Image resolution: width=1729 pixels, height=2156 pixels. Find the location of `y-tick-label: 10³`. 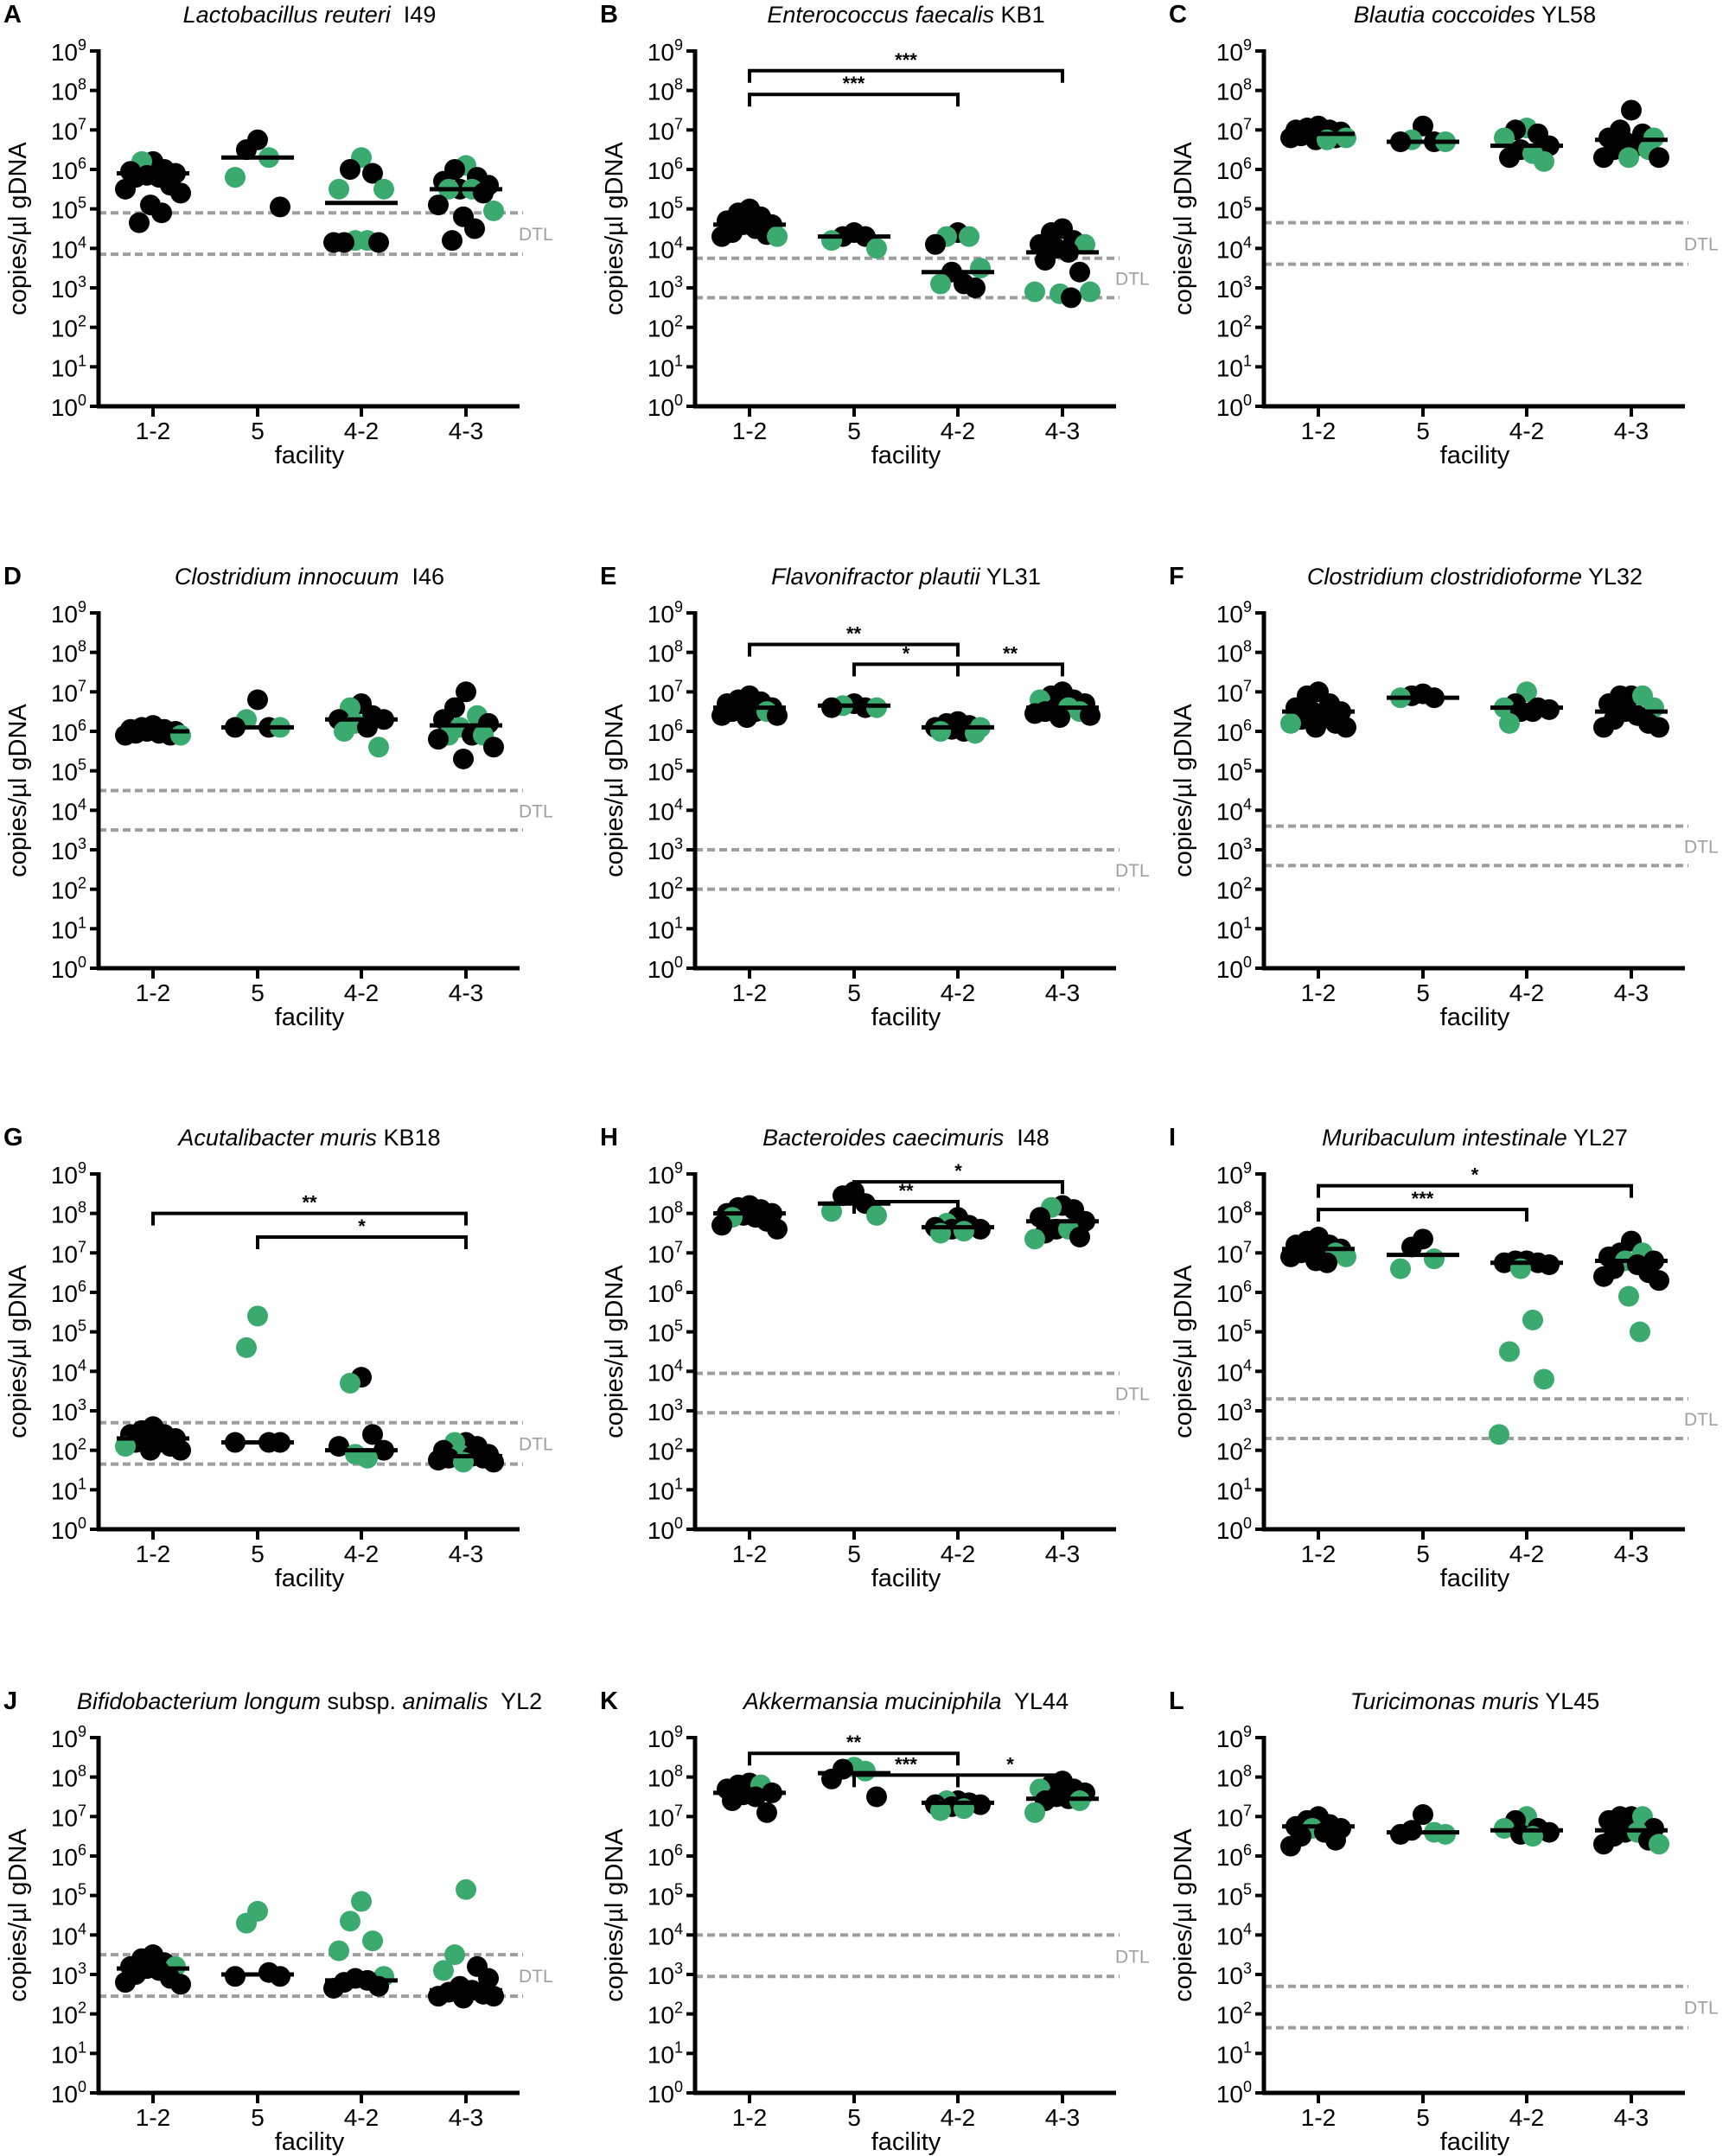

y-tick-label: 10³ is located at coordinates (1234, 288).